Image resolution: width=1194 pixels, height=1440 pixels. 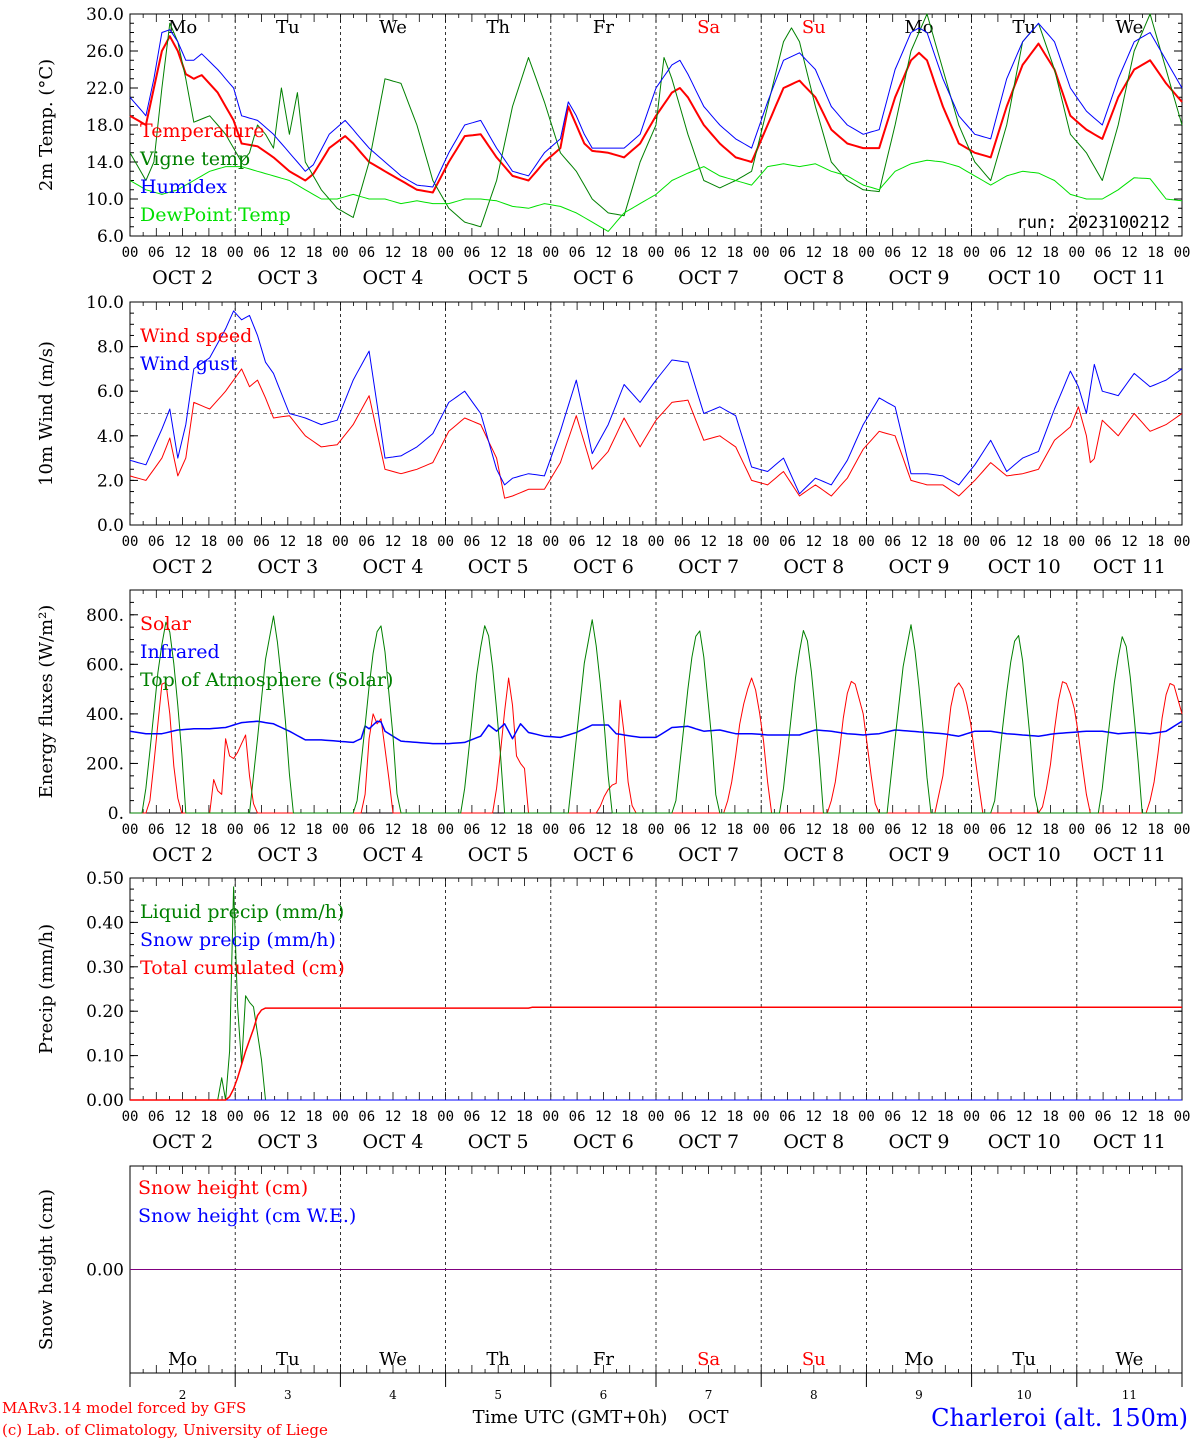 What do you see at coordinates (110, 481) in the screenshot?
I see `y-tick-label: 2.0` at bounding box center [110, 481].